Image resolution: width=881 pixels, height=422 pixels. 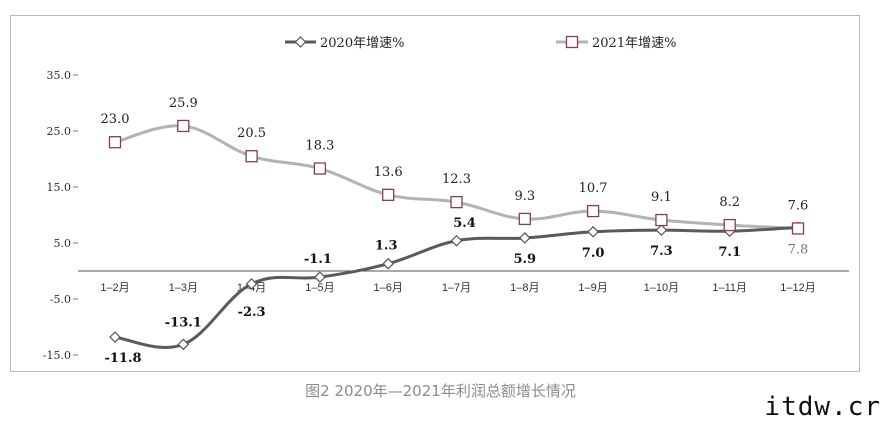 I want to click on figure-caption: 图2 2020年—2021年利润总额增长情况, so click(x=440, y=391).